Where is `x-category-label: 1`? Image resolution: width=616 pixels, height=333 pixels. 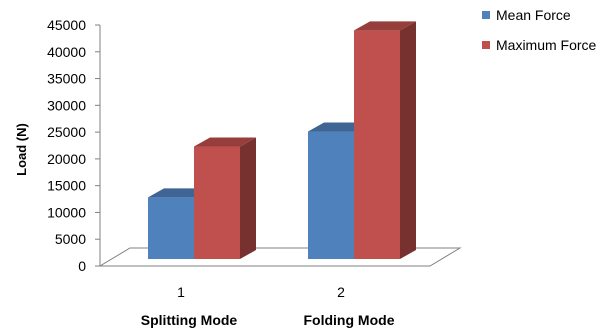 x-category-label: 1 is located at coordinates (181, 292).